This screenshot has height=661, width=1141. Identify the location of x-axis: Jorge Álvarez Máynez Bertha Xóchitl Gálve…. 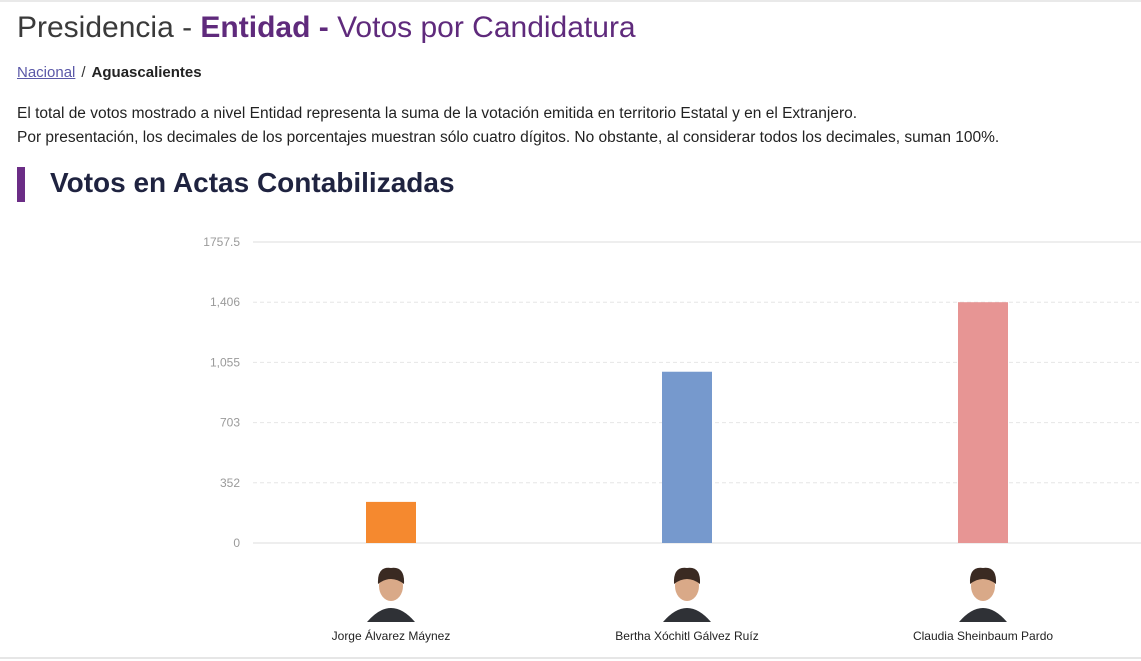
(692, 602).